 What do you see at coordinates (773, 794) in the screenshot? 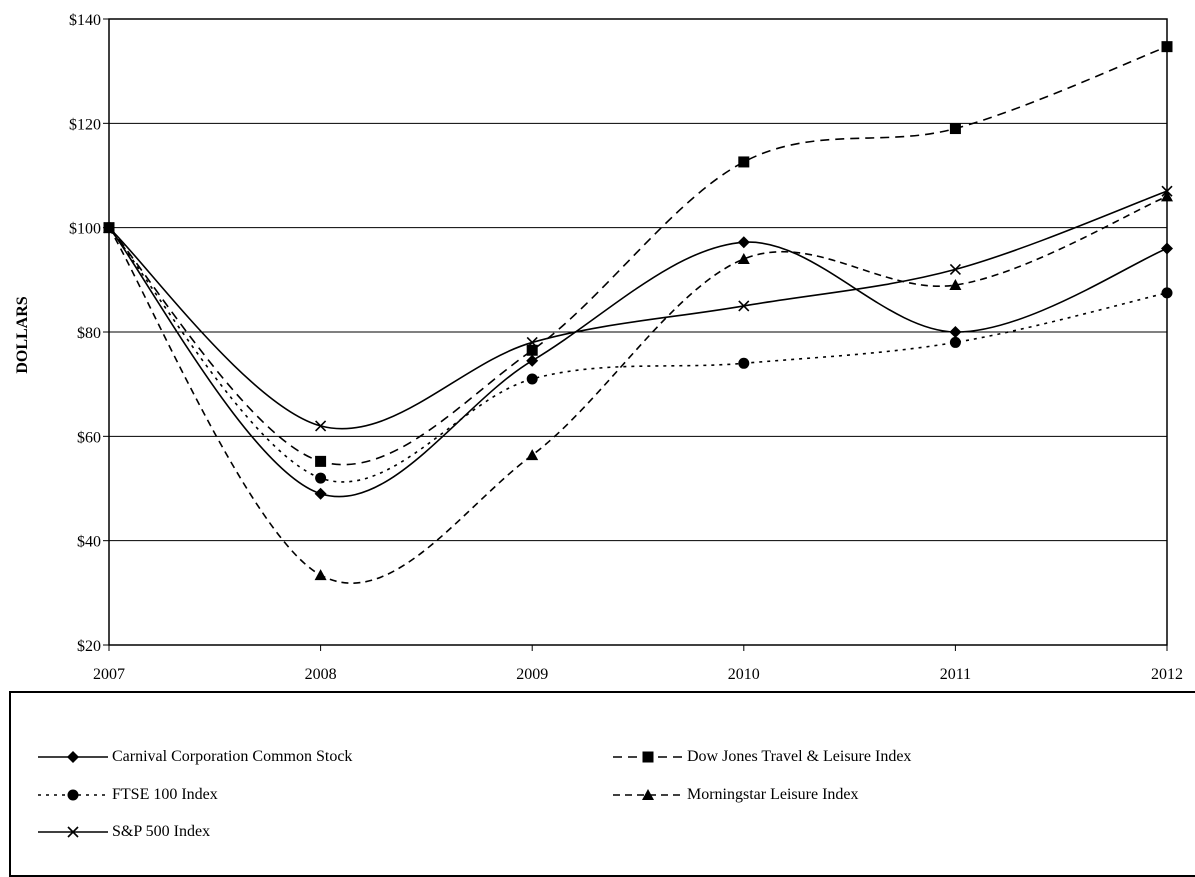
I see `legend-label: Morningstar Leisure Index` at bounding box center [773, 794].